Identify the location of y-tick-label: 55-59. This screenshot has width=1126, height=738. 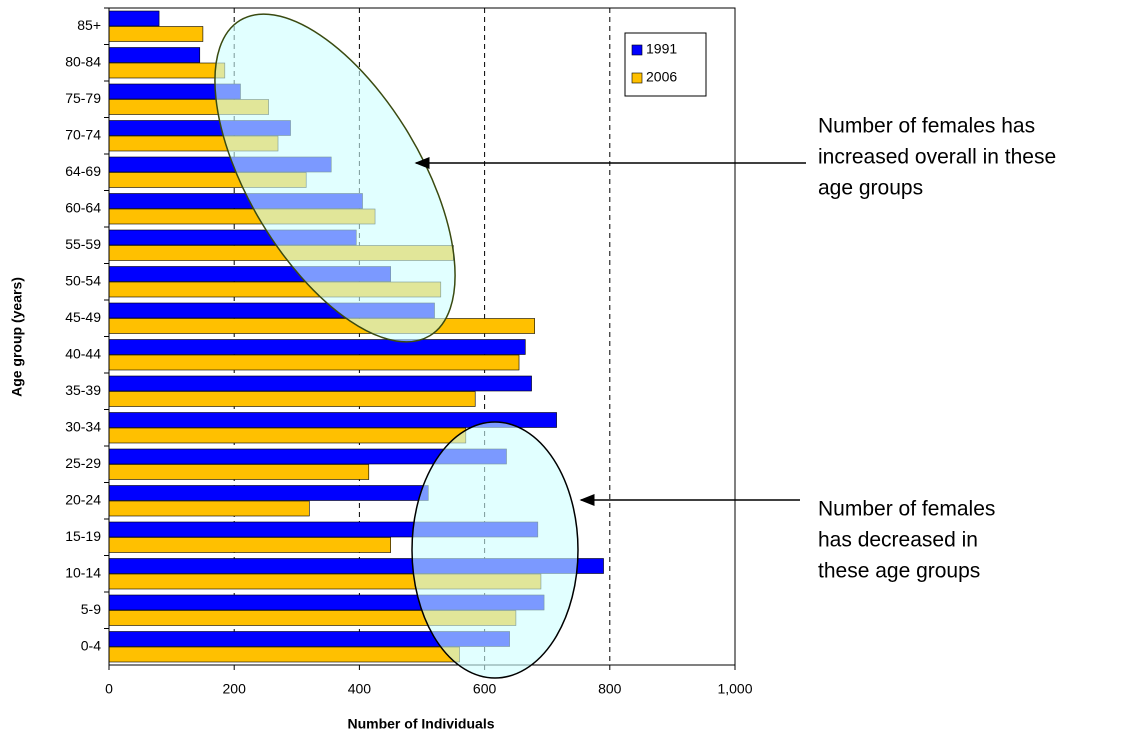
(83, 244).